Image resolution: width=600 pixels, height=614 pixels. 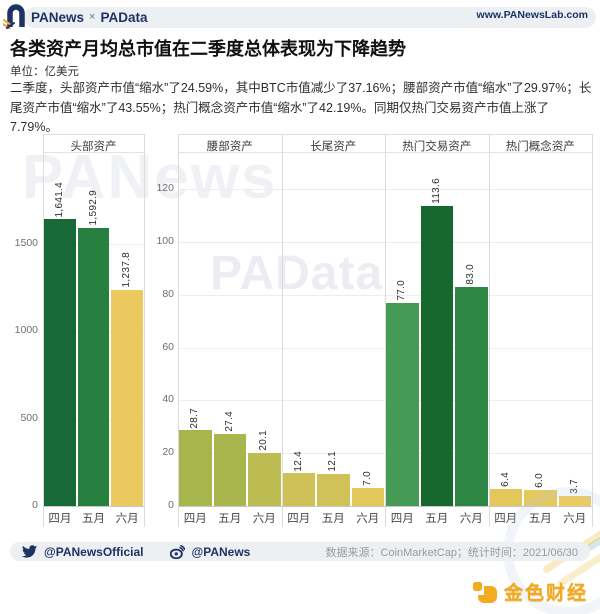 What do you see at coordinates (333, 147) in the screenshot?
I see `panel-title: 长尾资产` at bounding box center [333, 147].